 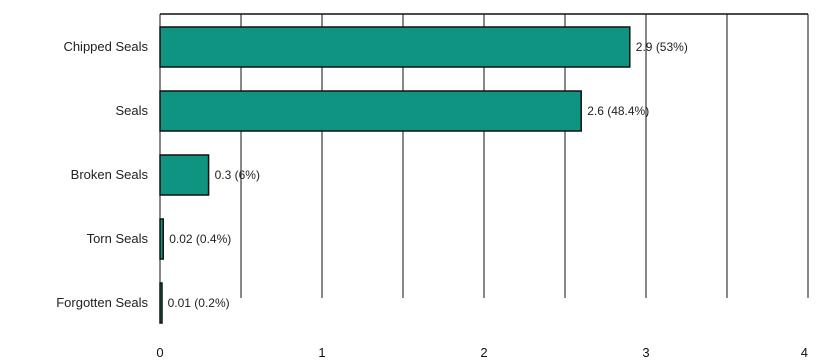 What do you see at coordinates (131, 110) in the screenshot?
I see `category-label-1: Seals` at bounding box center [131, 110].